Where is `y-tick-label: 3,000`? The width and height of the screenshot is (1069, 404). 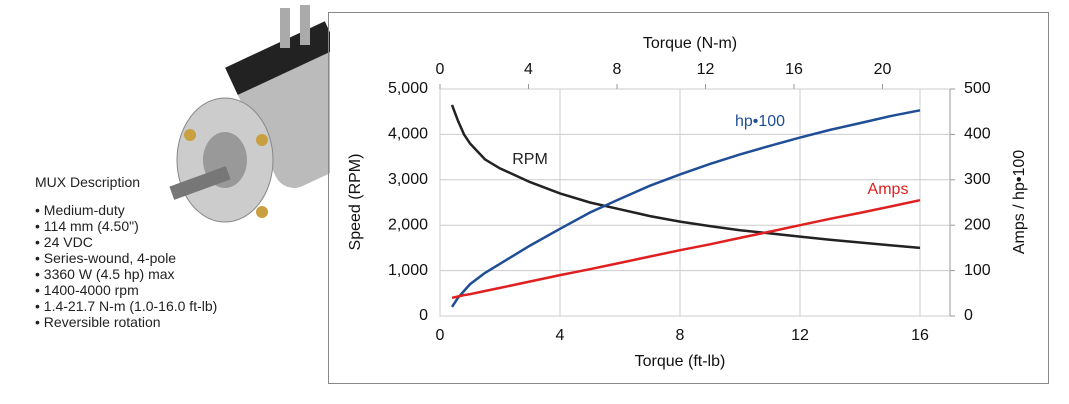
y-tick-label: 3,000 is located at coordinates (408, 179).